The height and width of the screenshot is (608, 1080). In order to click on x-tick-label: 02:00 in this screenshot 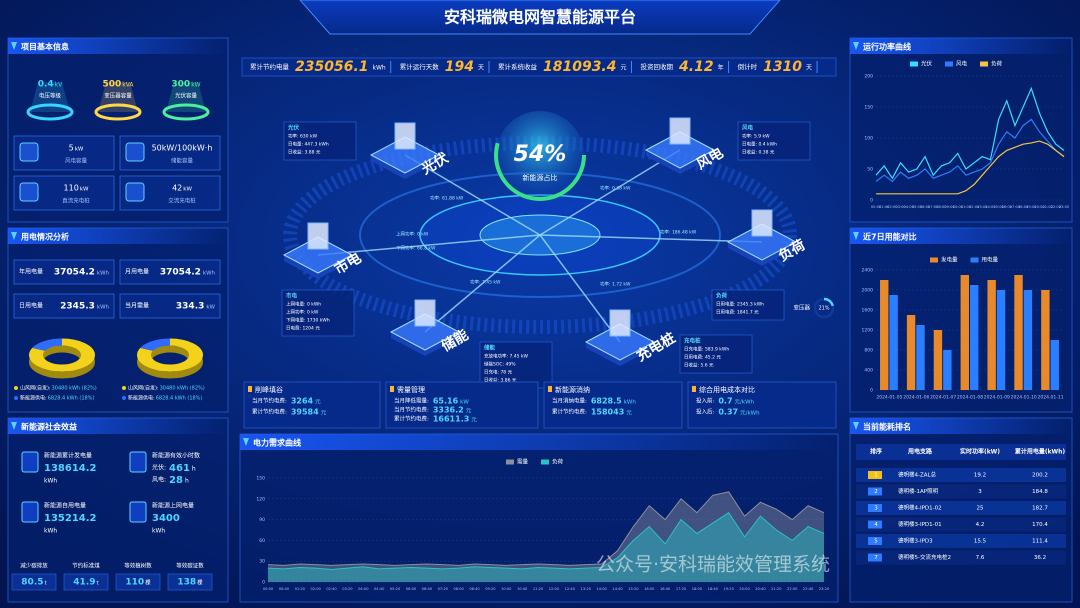, I will do `click(892, 207)`.